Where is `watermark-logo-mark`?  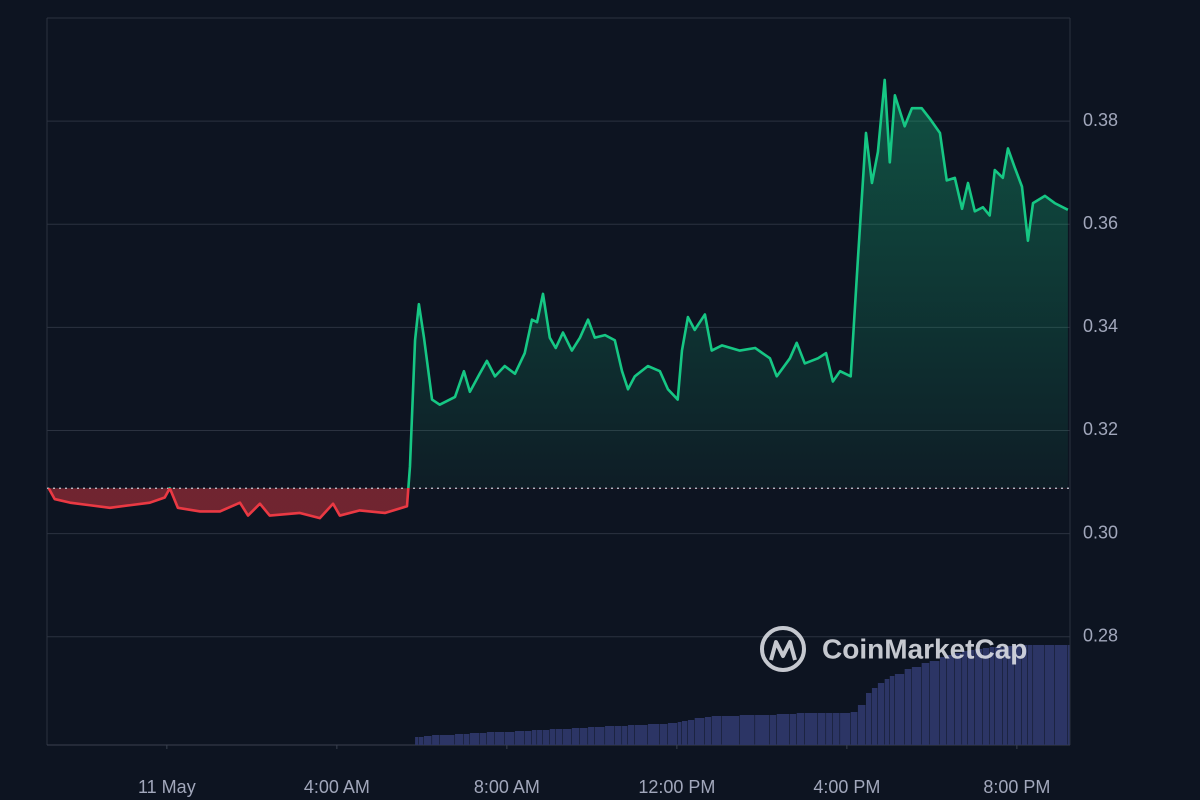 watermark-logo-mark is located at coordinates (783, 650).